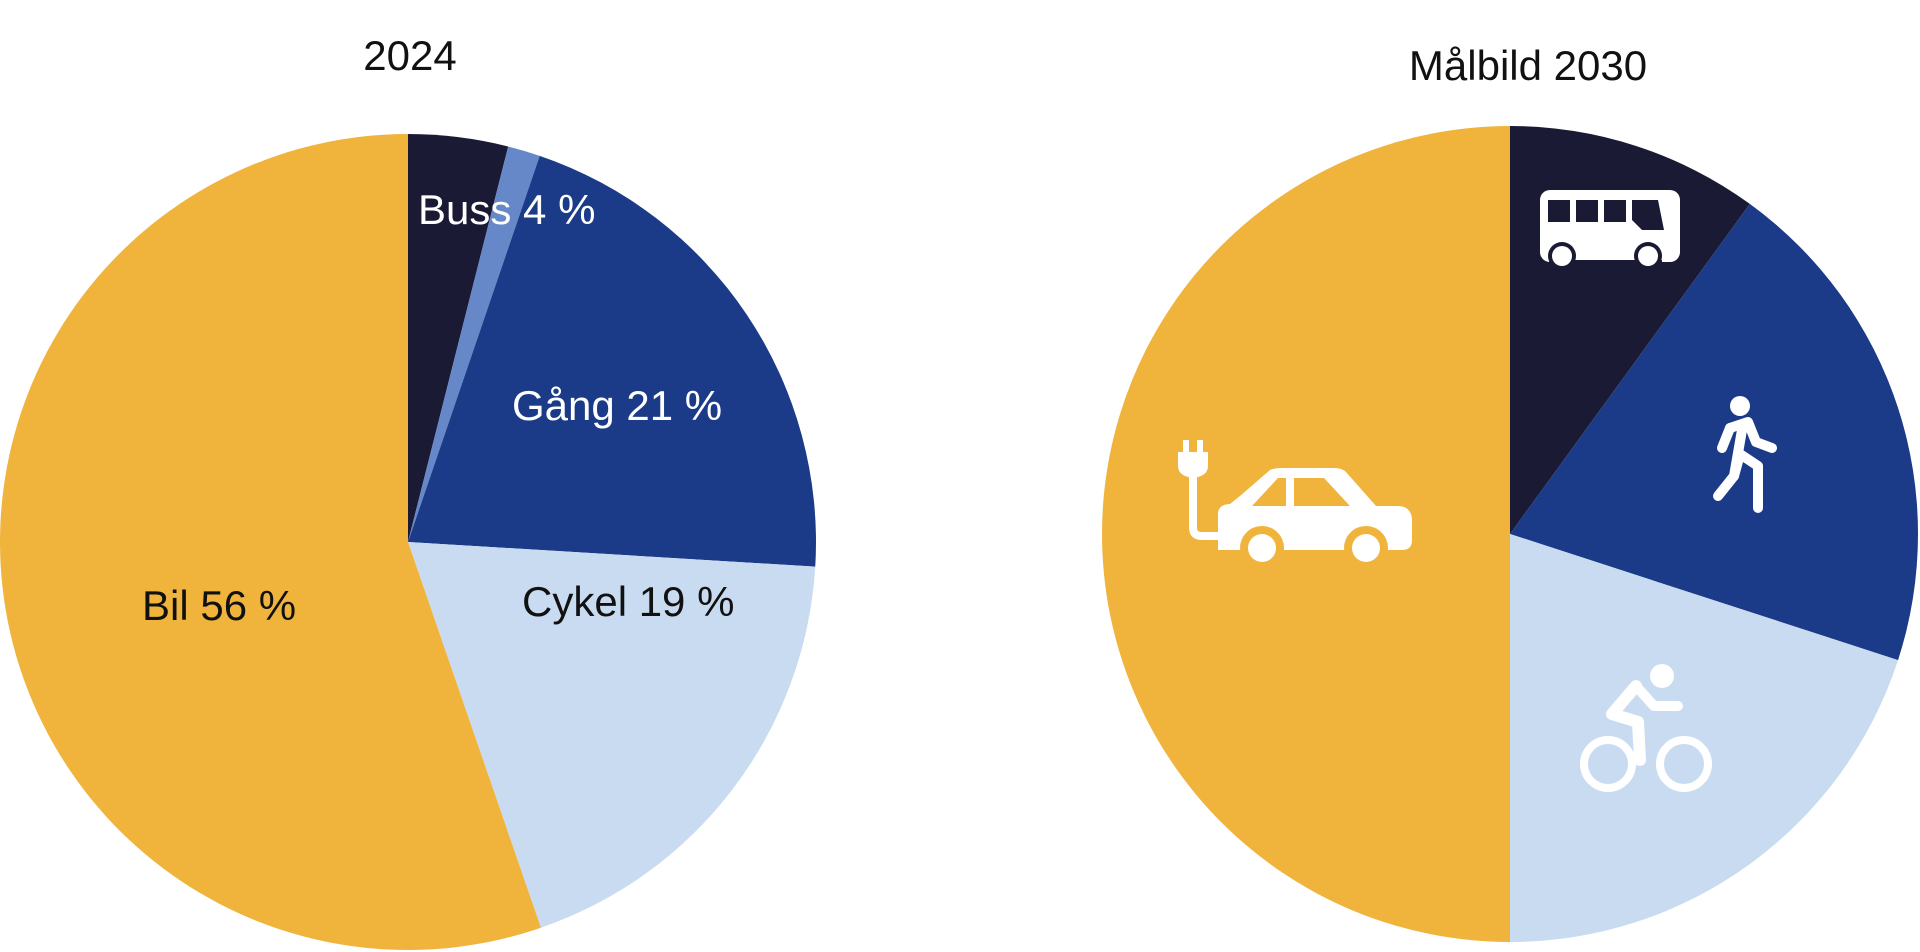 This screenshot has width=1920, height=952. I want to click on pie-2024-labels: Buss 4 % Gång 21 % Cykel 19 % Bil 56 %, so click(438, 407).